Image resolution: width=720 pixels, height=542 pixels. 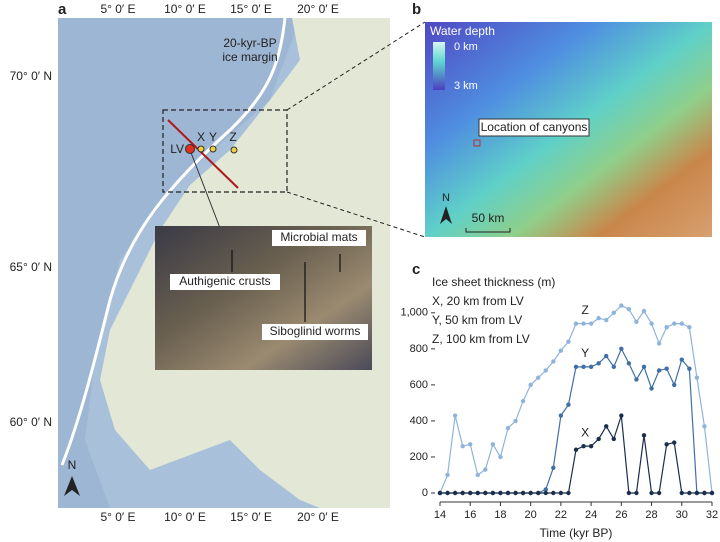 What do you see at coordinates (534, 127) in the screenshot?
I see `label-box` at bounding box center [534, 127].